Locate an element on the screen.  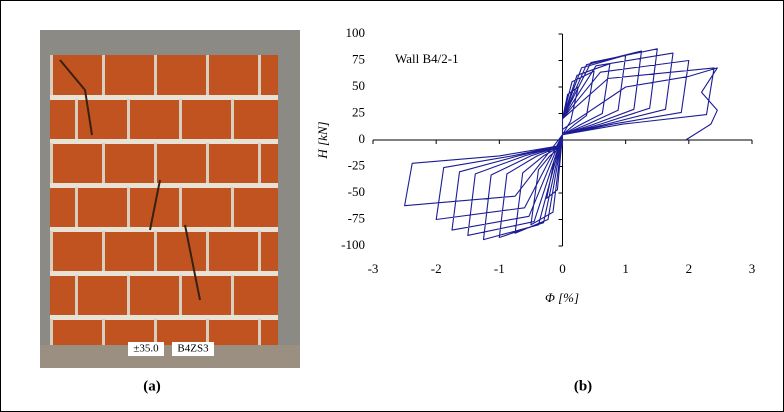
photo-label: ±35.0 is located at coordinates (146, 349).